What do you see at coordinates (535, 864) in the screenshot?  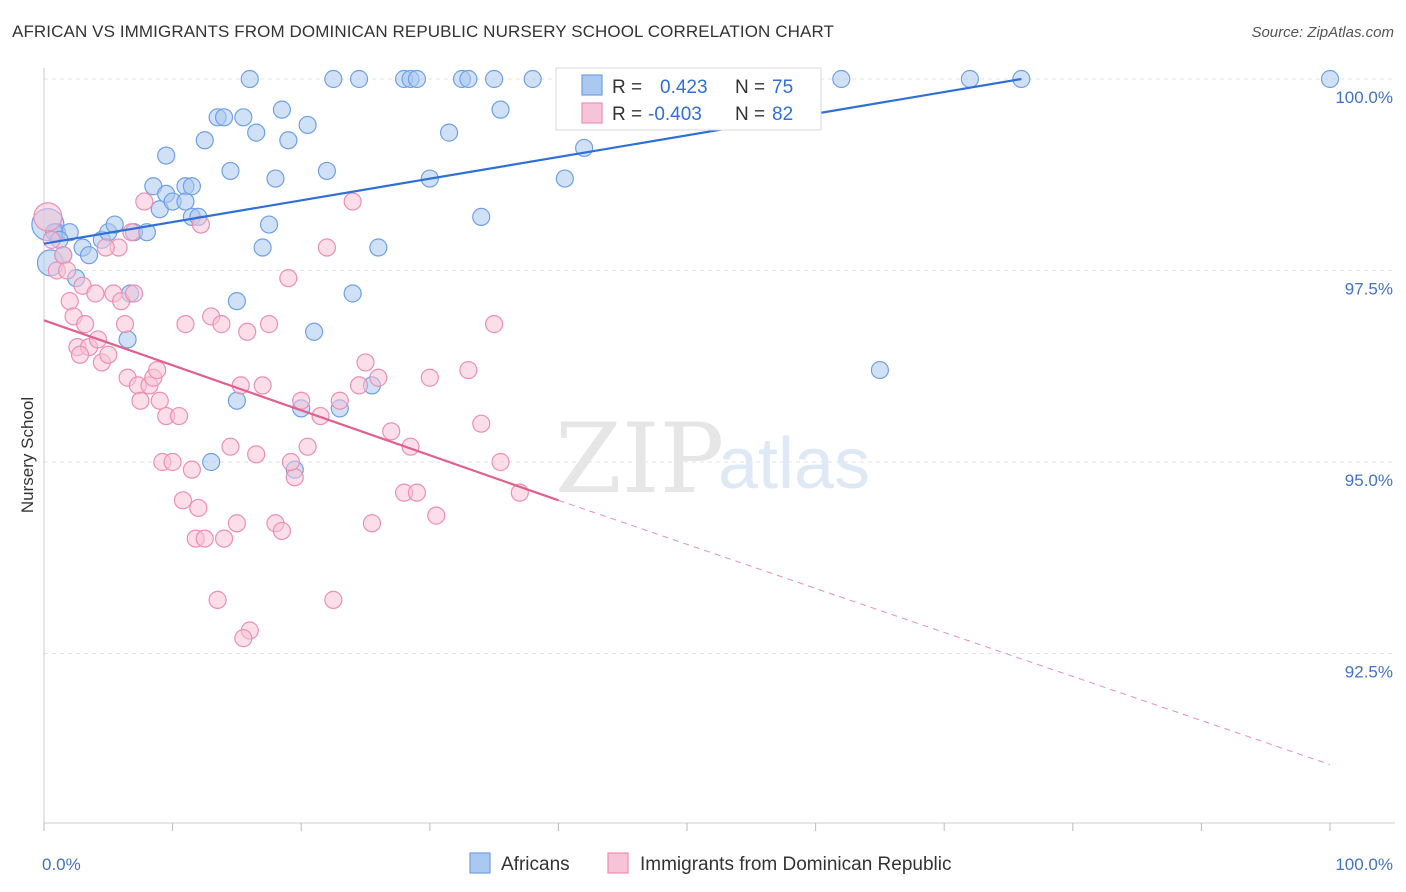 I see `legend-label-africans: Africans` at bounding box center [535, 864].